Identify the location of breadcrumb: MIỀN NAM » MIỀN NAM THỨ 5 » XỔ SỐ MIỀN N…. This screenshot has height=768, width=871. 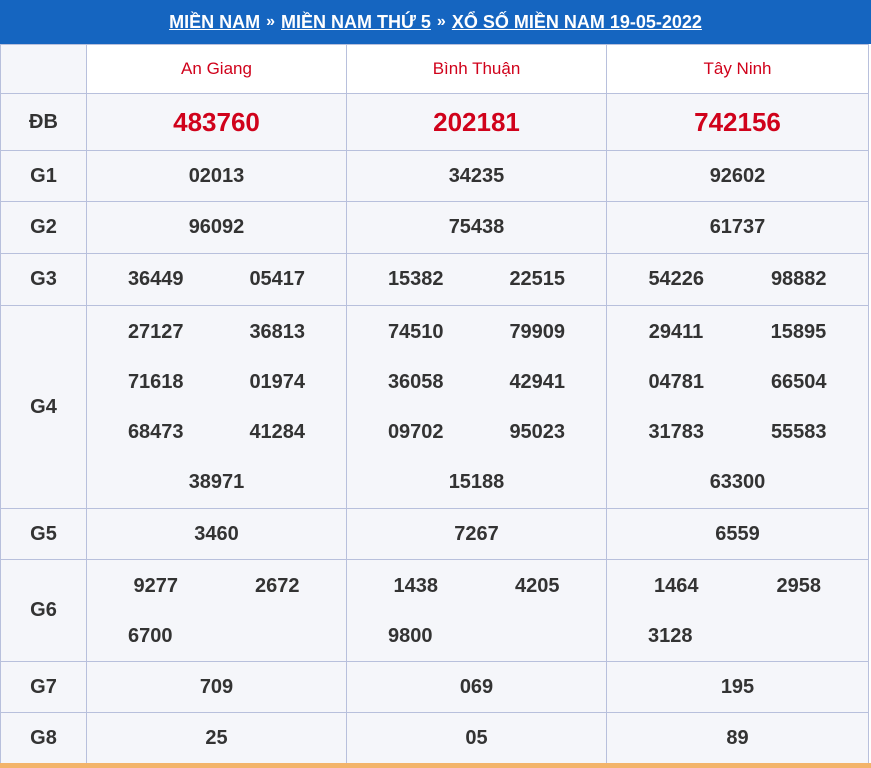
(435, 22).